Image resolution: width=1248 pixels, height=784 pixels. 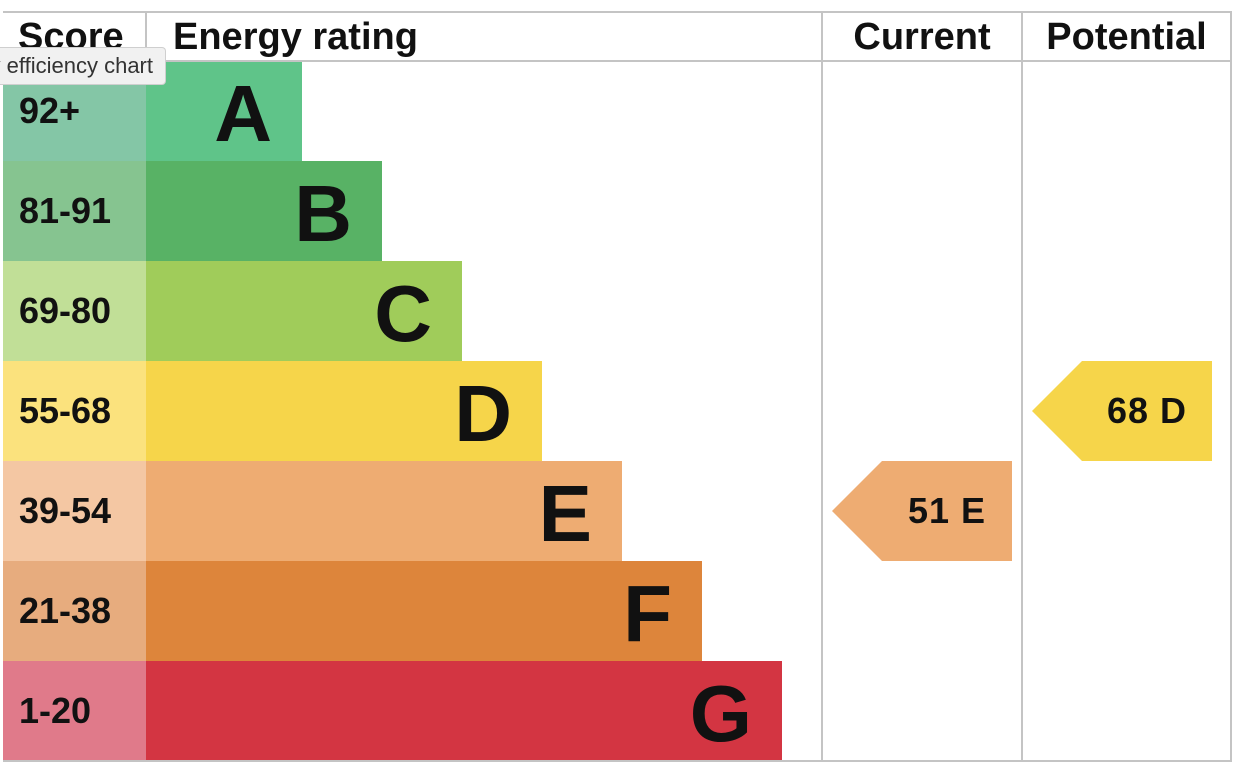 I want to click on score-range-c: 69-80, so click(x=74, y=311).